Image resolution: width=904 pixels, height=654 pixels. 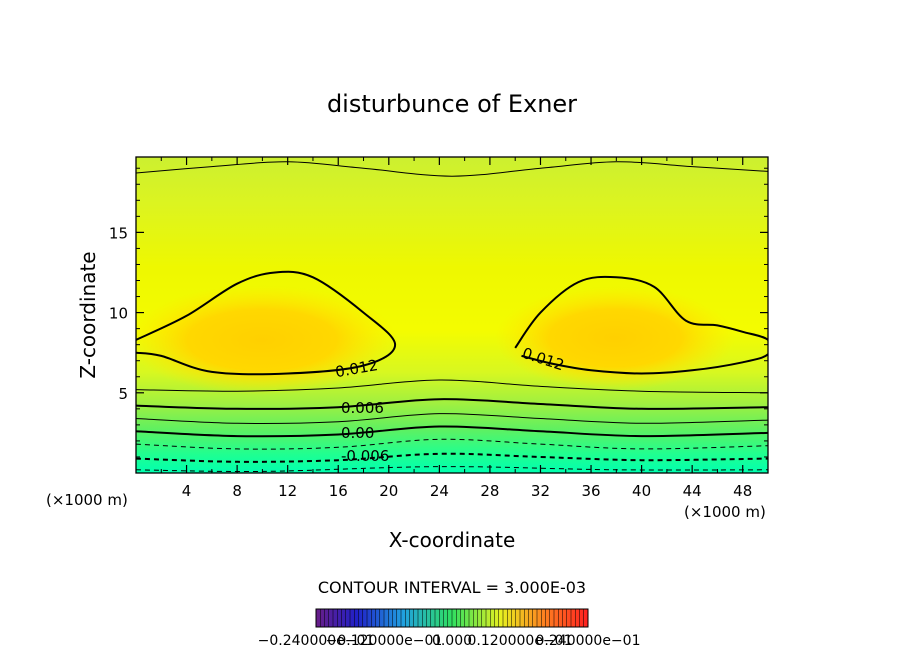 I want to click on x-tick-label: 36, so click(x=590, y=491).